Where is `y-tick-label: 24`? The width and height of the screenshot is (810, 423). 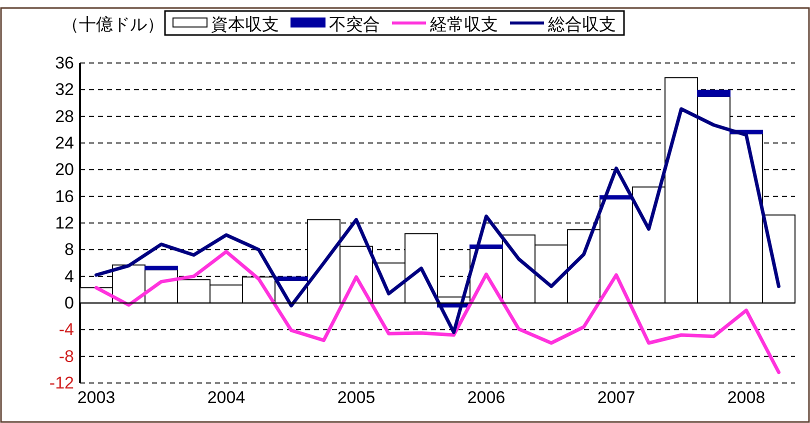 y-tick-label: 24 is located at coordinates (64, 142).